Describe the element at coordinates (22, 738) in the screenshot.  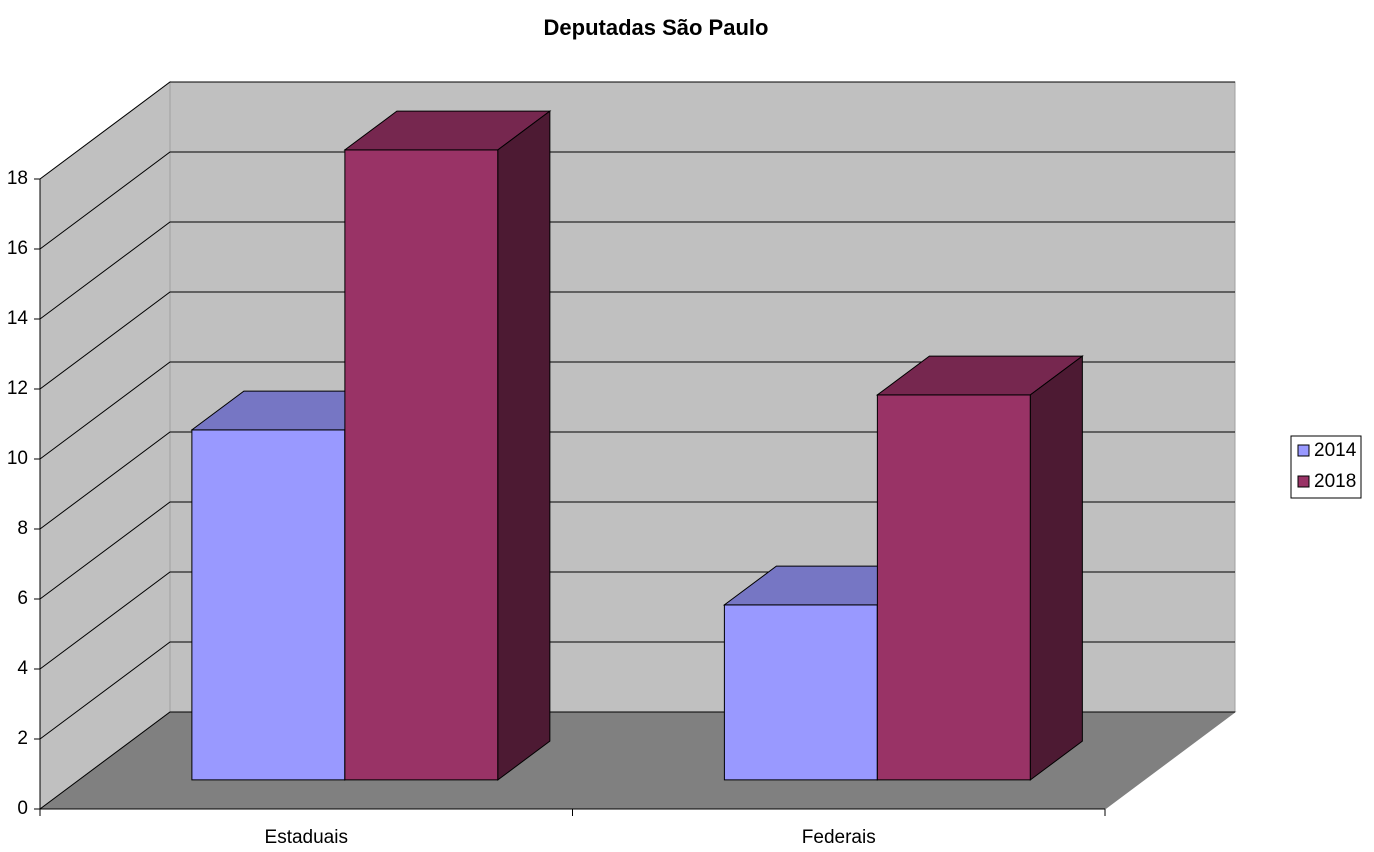
I see `y-tick-label: 2` at that location.